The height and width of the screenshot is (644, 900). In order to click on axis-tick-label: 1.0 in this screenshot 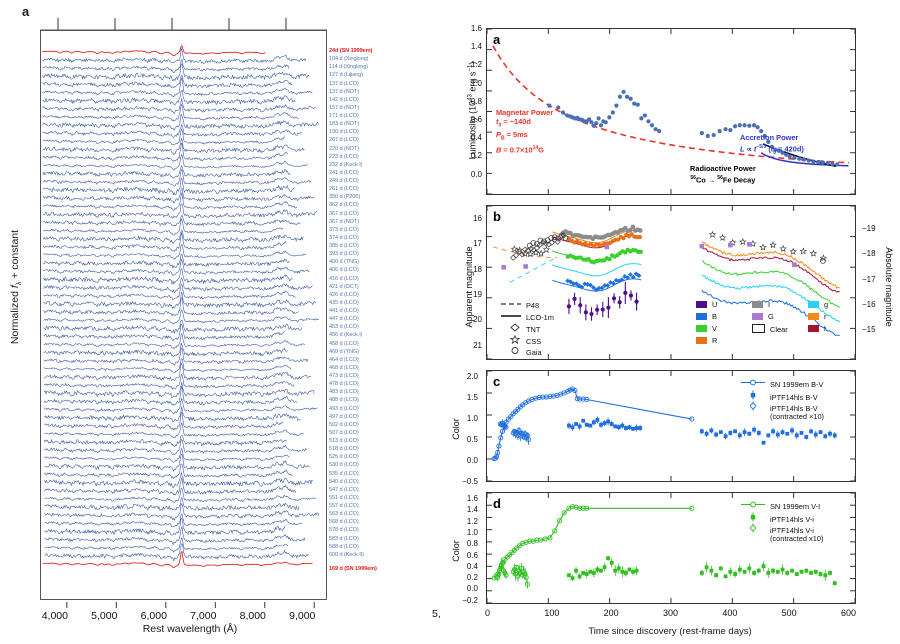, I will do `click(472, 532)`.